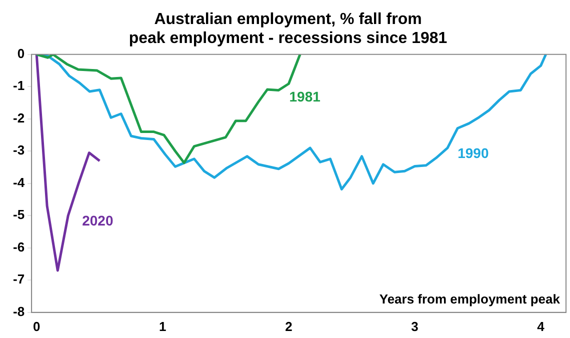  What do you see at coordinates (18, 246) in the screenshot?
I see `y-tick-label: -6` at bounding box center [18, 246].